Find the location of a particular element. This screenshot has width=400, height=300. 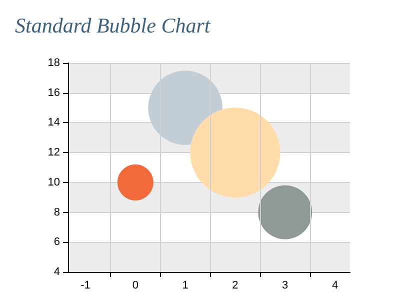

x-tick-label: 2 is located at coordinates (235, 286).